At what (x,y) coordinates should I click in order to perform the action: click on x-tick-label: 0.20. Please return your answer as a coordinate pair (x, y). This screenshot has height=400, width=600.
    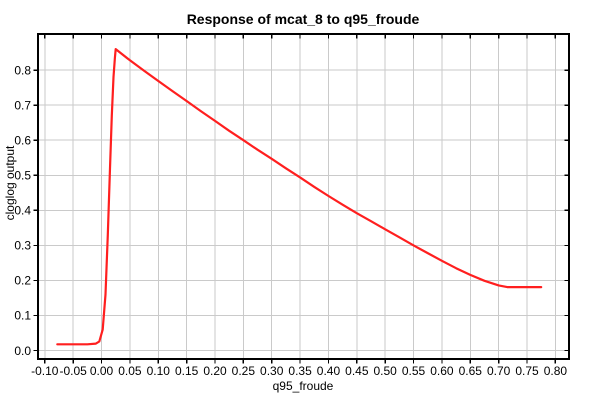
    Looking at the image, I should click on (215, 371).